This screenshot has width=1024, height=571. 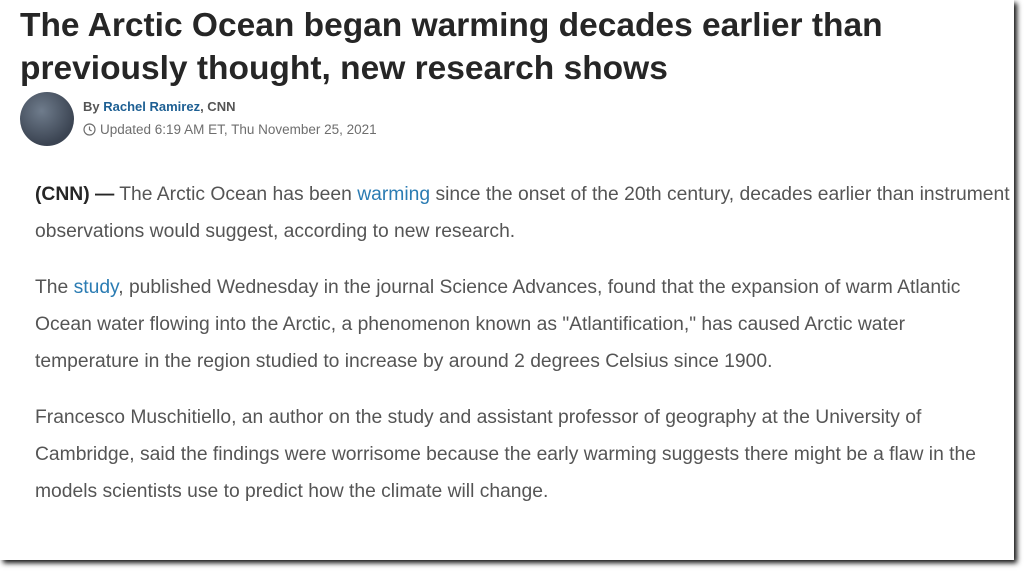 I want to click on byline: By Rachel Ramirez, CNN, so click(x=159, y=106).